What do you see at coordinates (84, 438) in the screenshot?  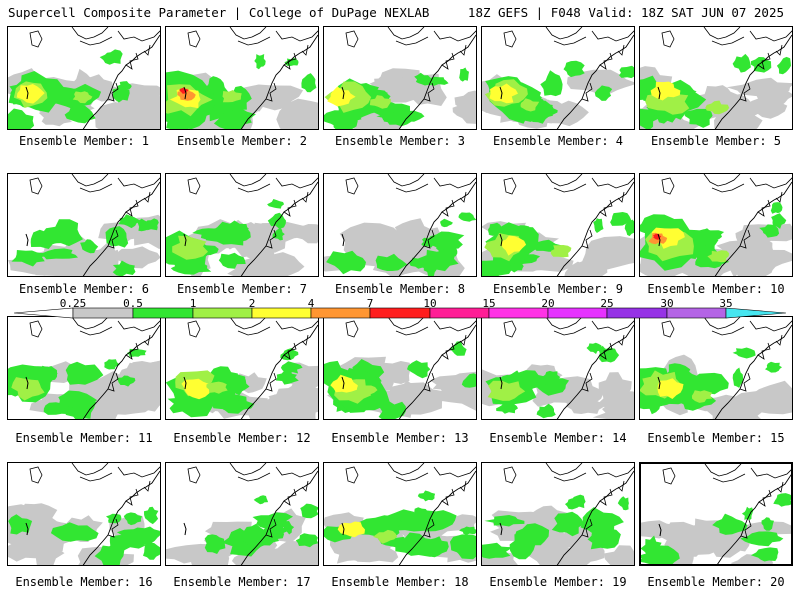 I see `ensemble-member-label: Ensemble Member: 11` at bounding box center [84, 438].